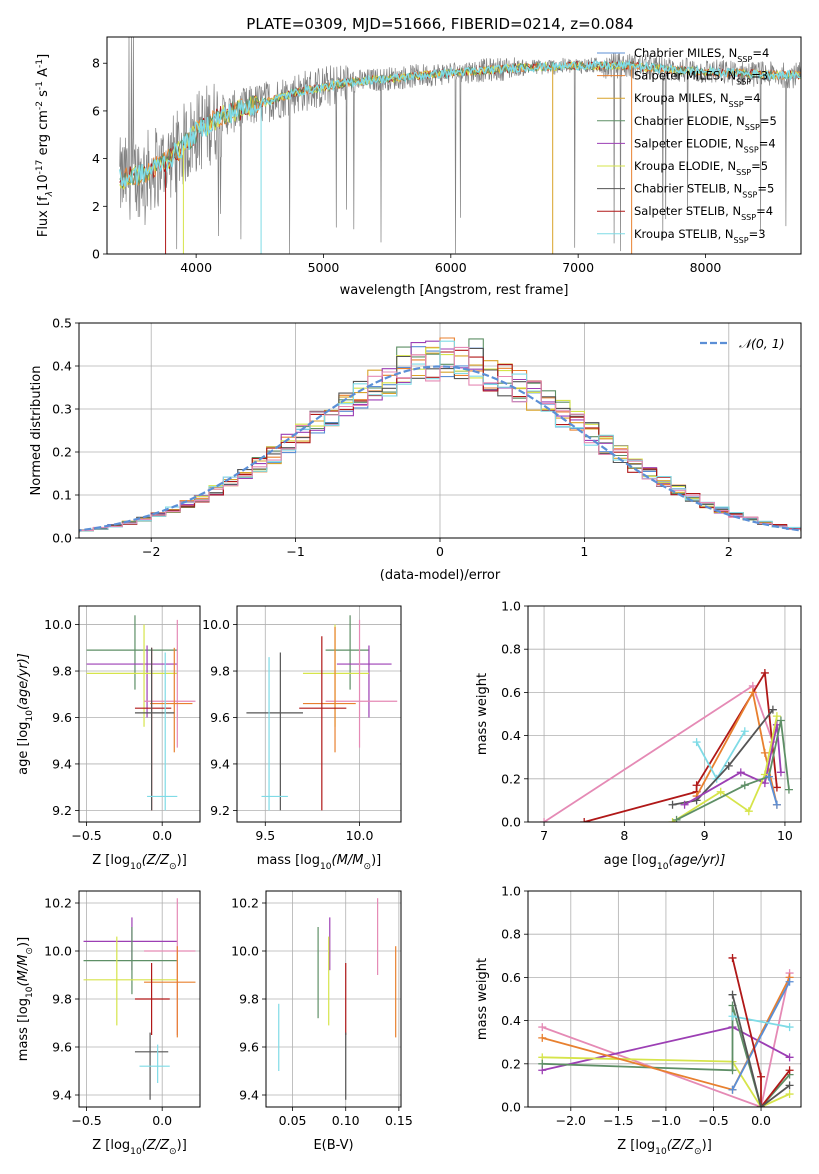  What do you see at coordinates (346, 1120) in the screenshot?
I see `x-tick-label: 0.10` at bounding box center [346, 1120].